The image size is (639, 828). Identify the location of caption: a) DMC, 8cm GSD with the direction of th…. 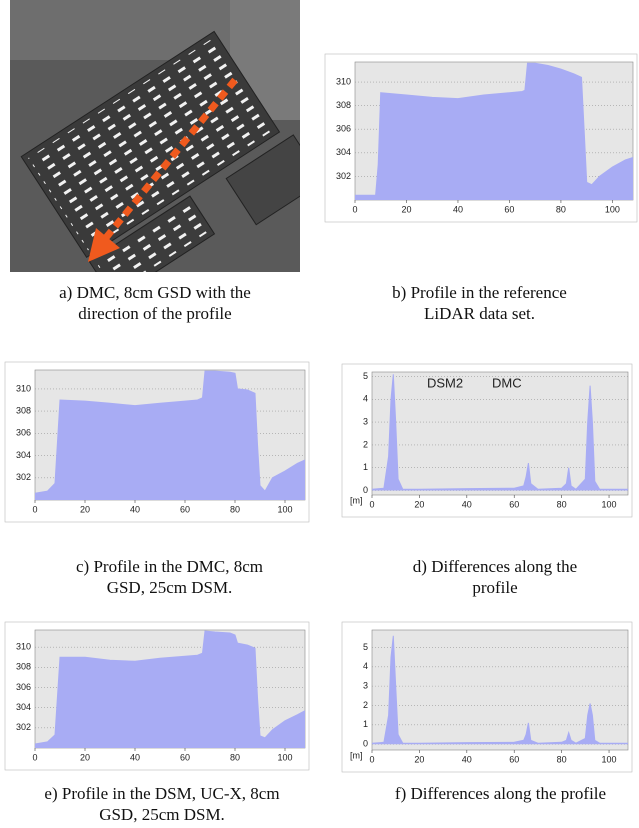
(155, 303).